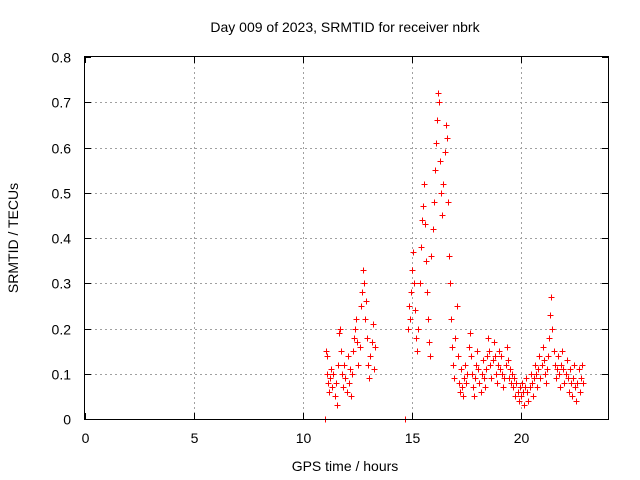  I want to click on y-tick-label: 0.1, so click(62, 375).